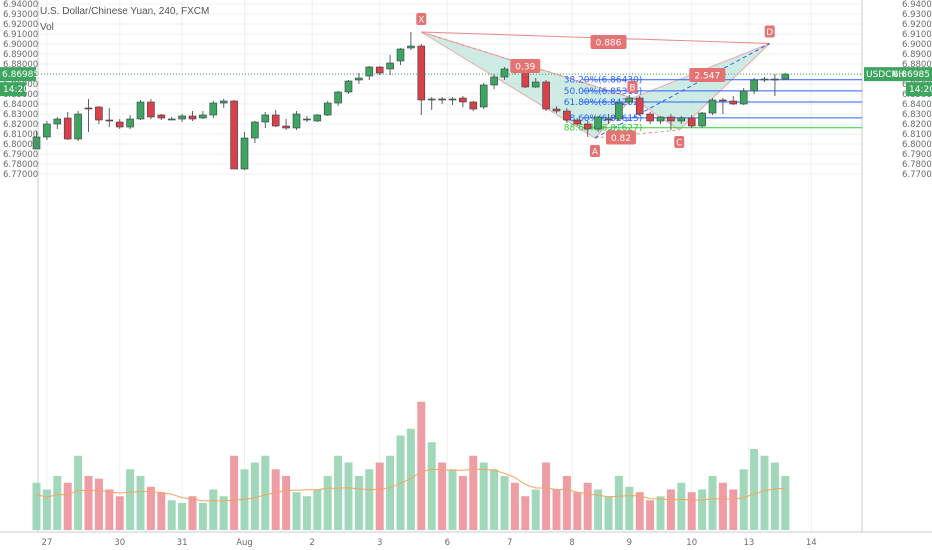  What do you see at coordinates (603, 103) in the screenshot?
I see `fib-level-label: 61.80%(6.84202)` at bounding box center [603, 103].